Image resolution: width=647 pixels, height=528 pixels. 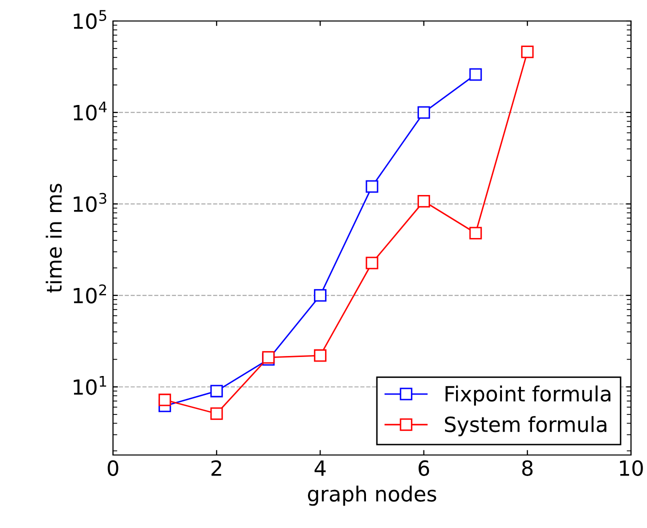 I want to click on y-tick-label: 10$^{1}$, so click(x=90, y=385).